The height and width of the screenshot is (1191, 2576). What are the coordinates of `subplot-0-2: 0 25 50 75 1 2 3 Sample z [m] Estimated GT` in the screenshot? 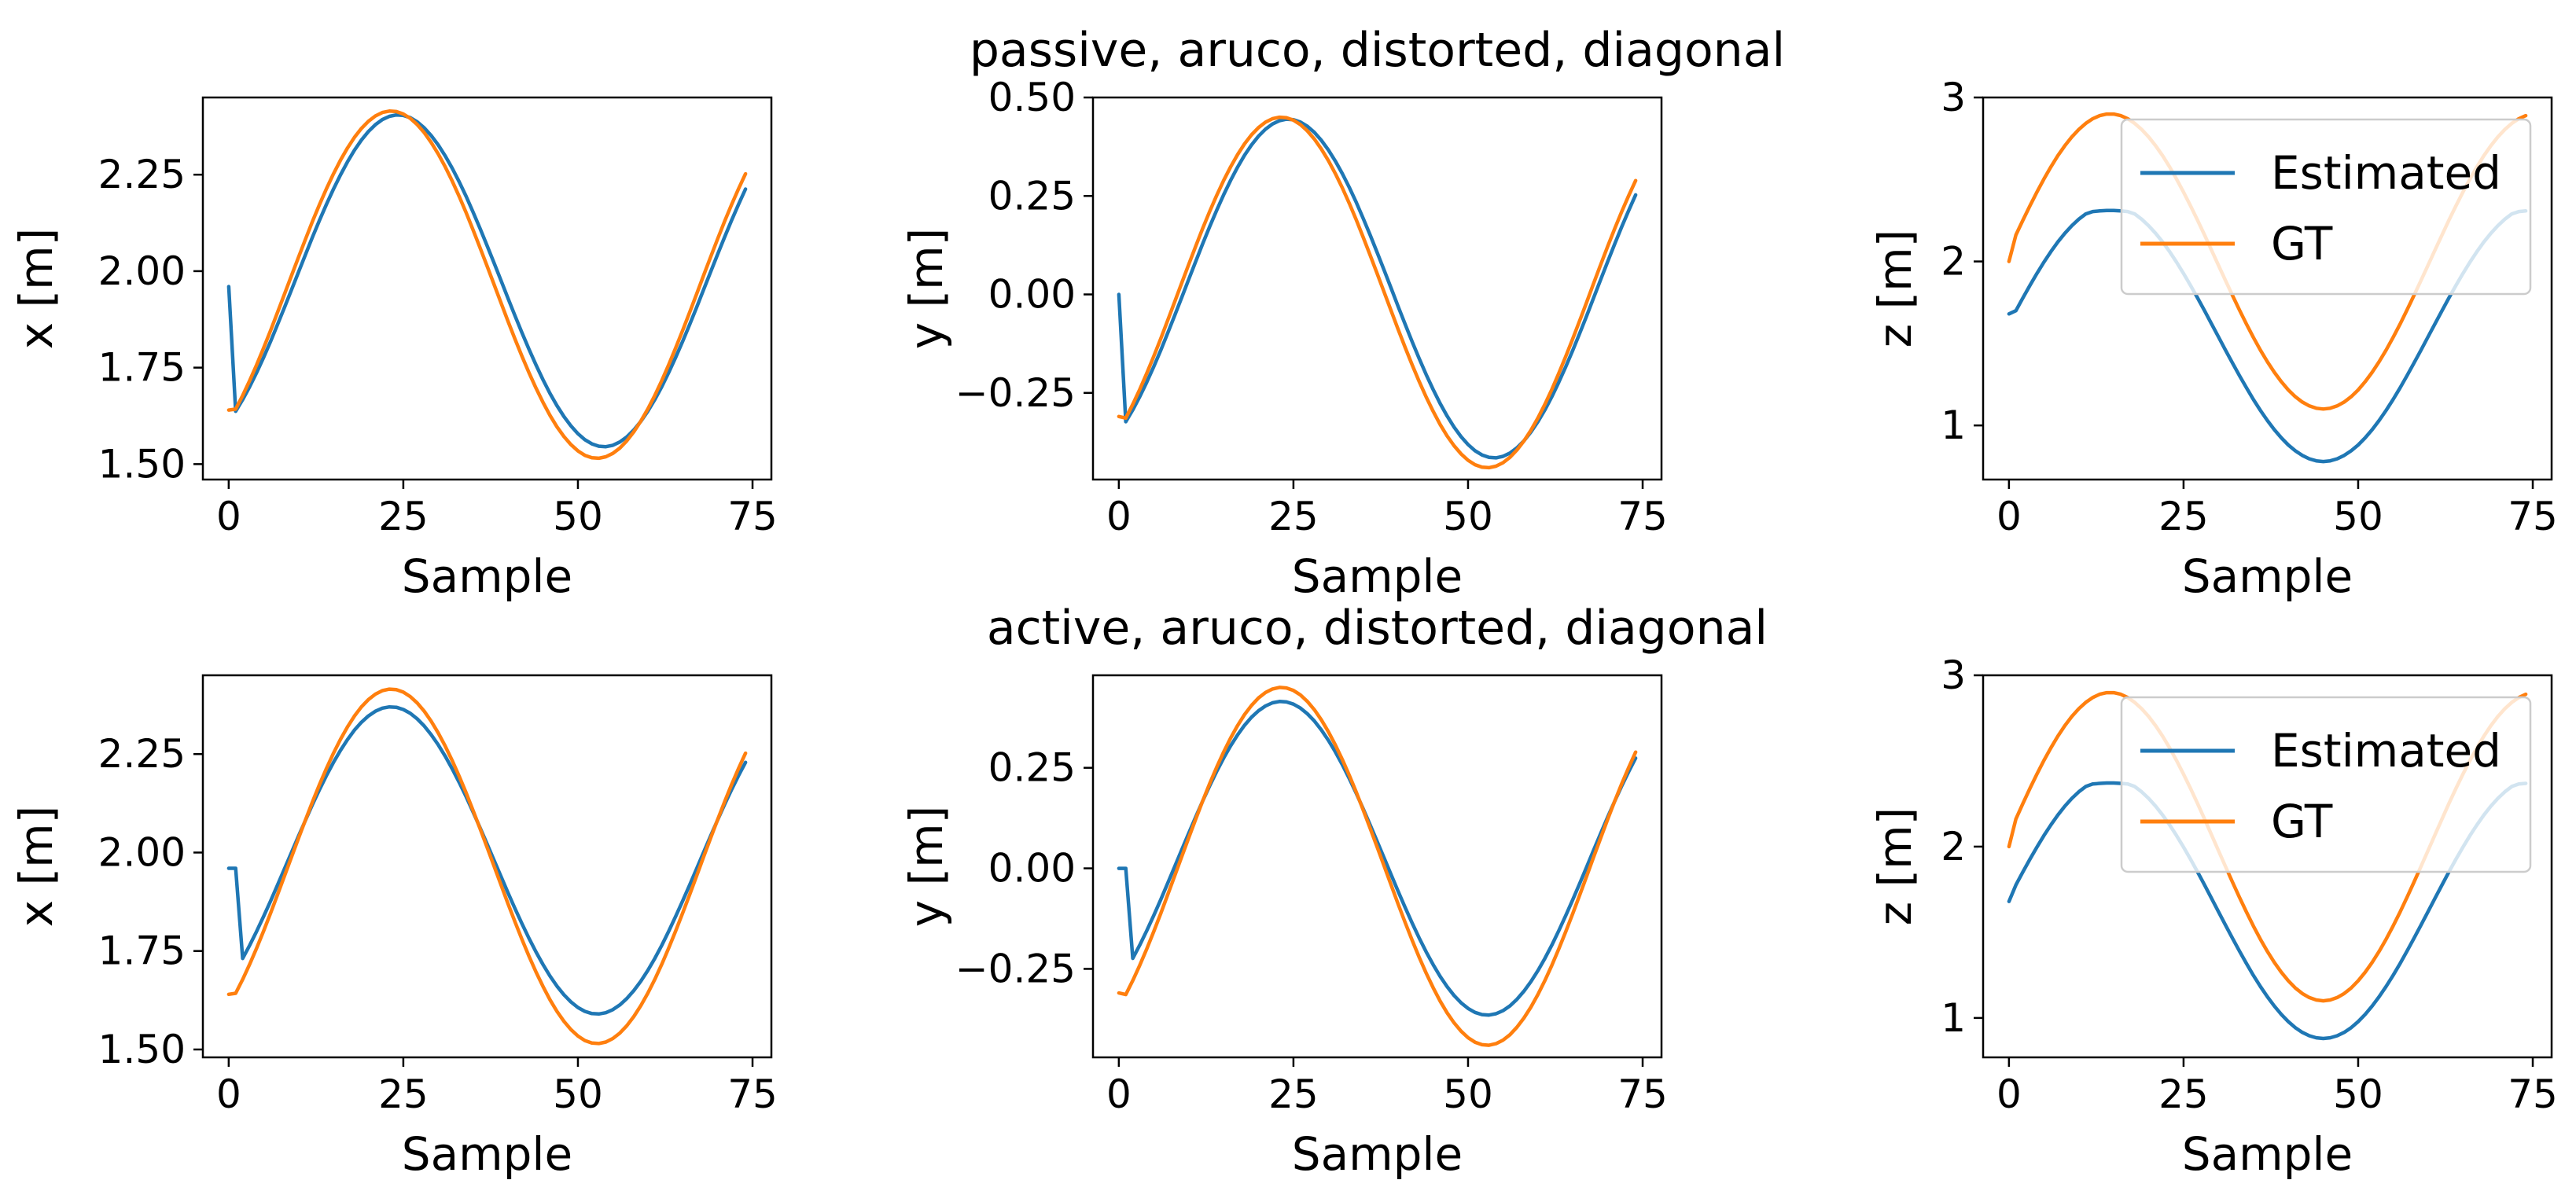 It's located at (2213, 339).